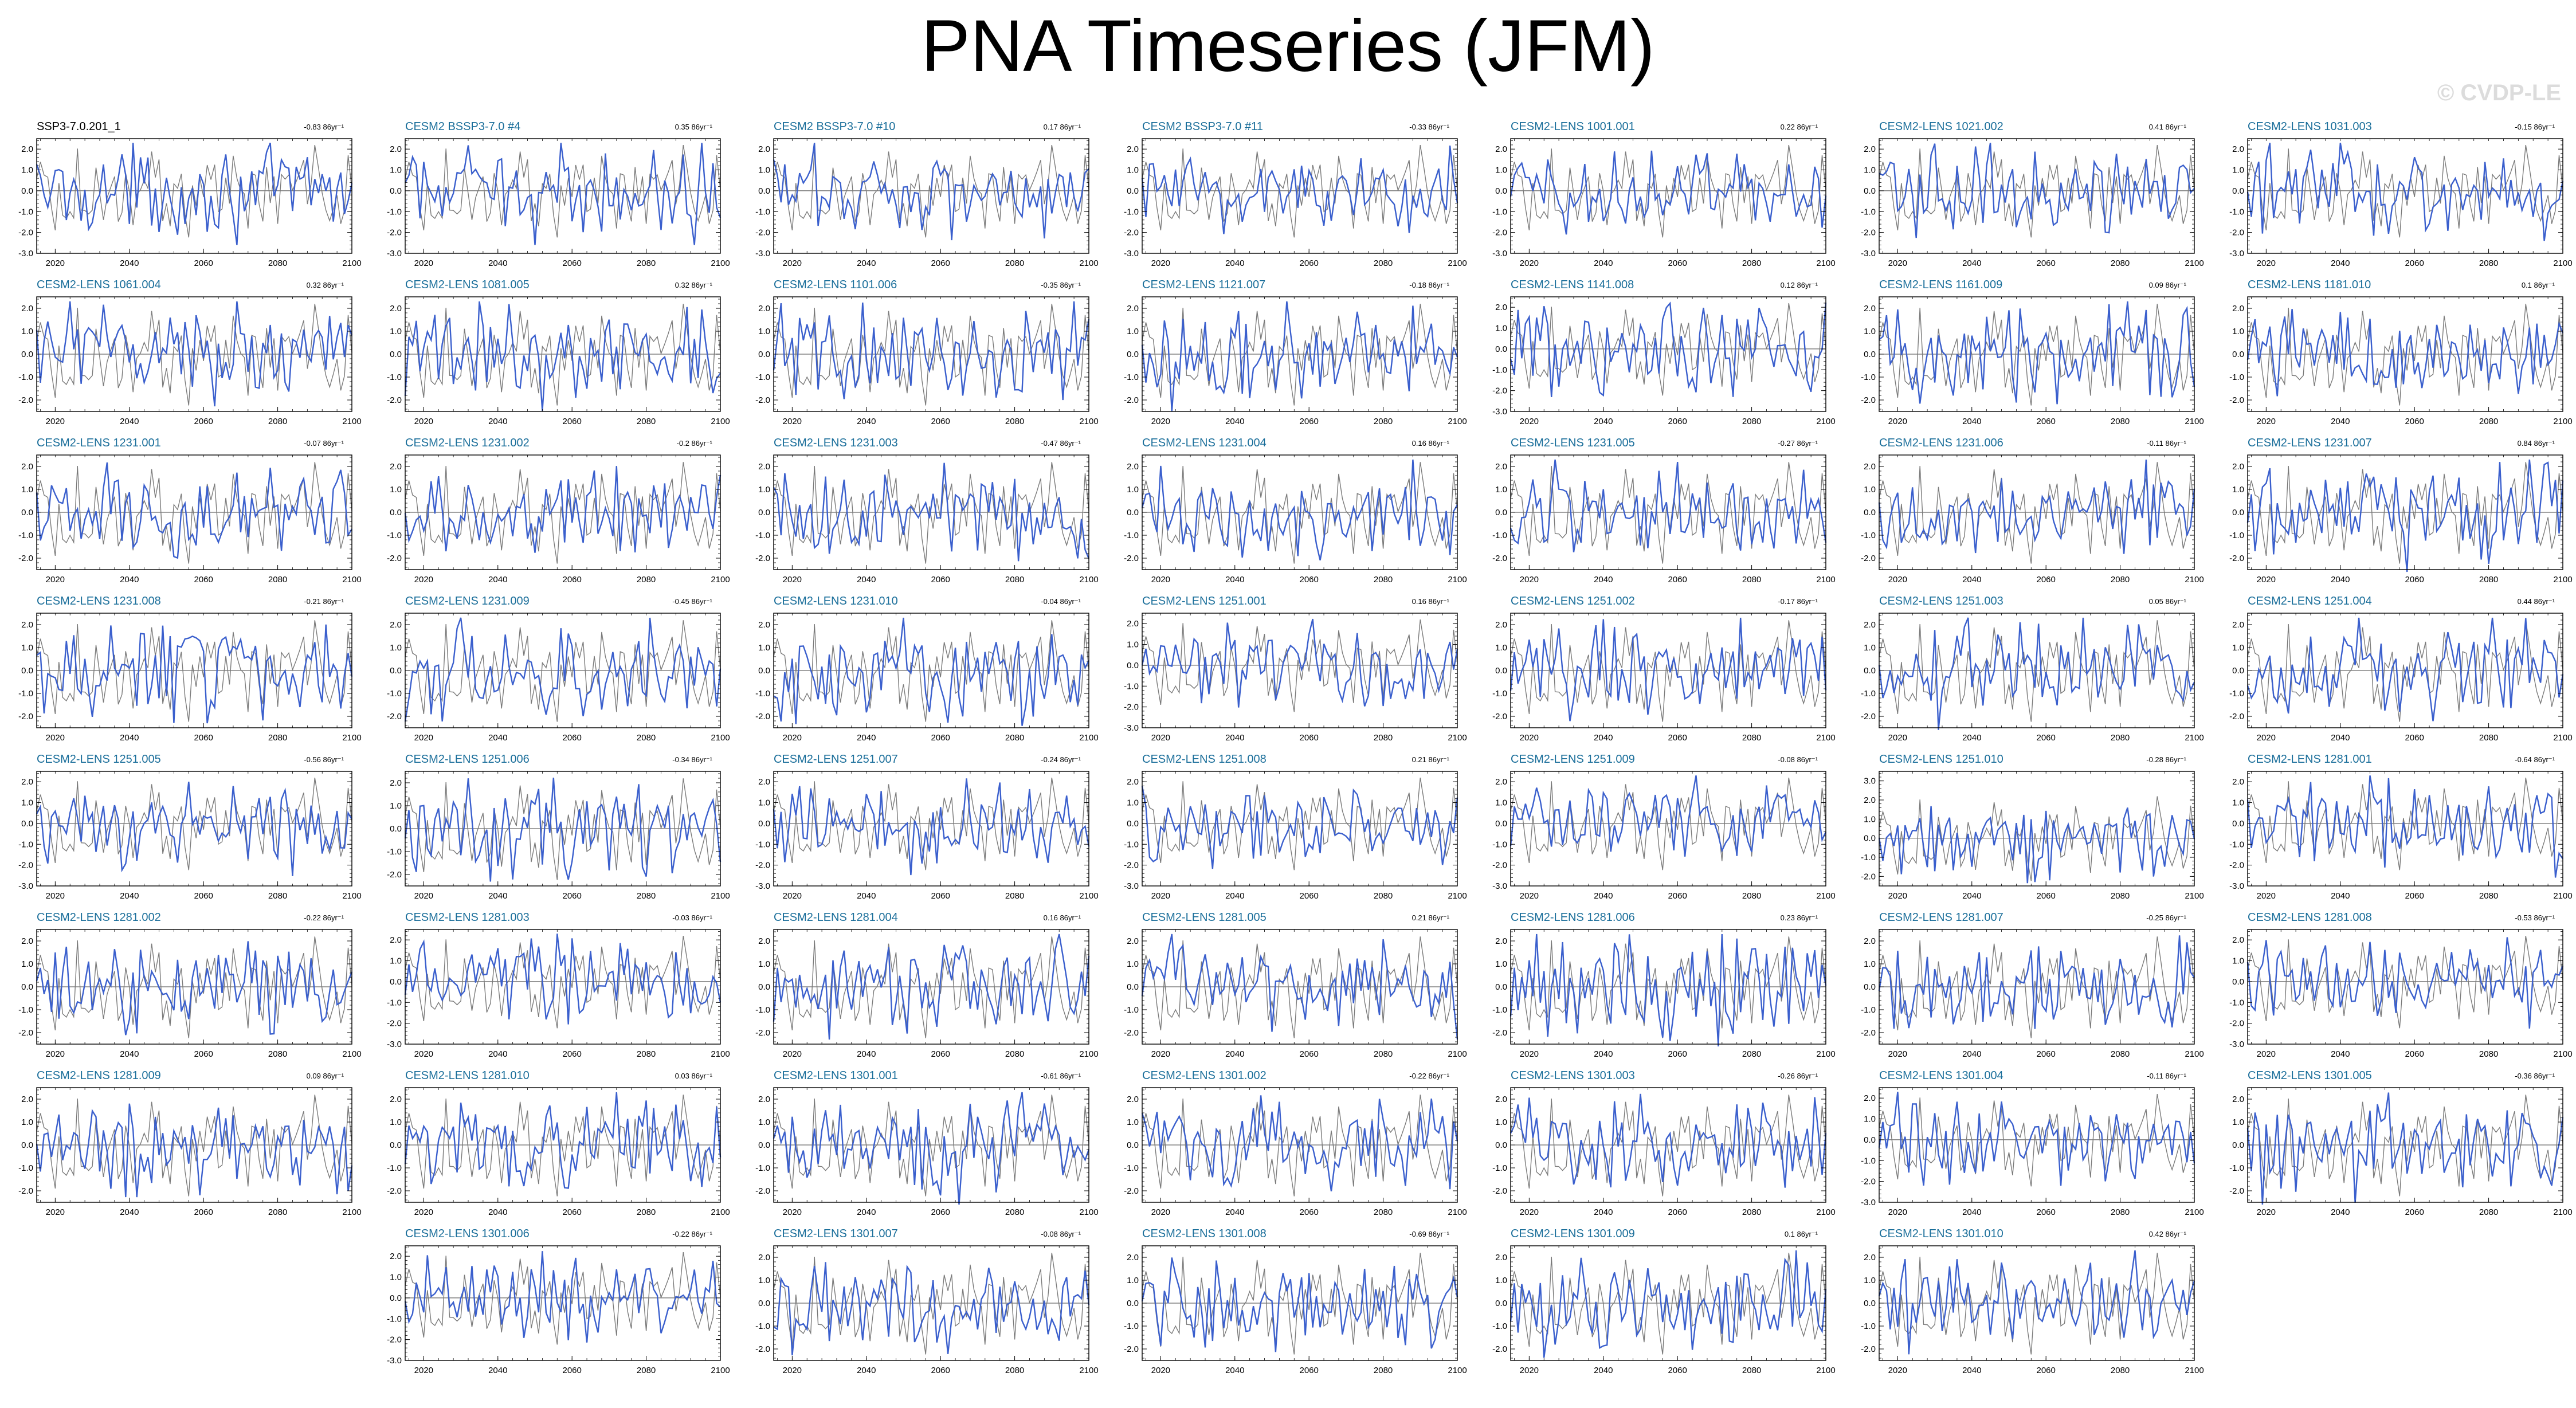 Image resolution: width=2576 pixels, height=1408 pixels. I want to click on panel-title: CESM2-LENS 1231.002, so click(467, 443).